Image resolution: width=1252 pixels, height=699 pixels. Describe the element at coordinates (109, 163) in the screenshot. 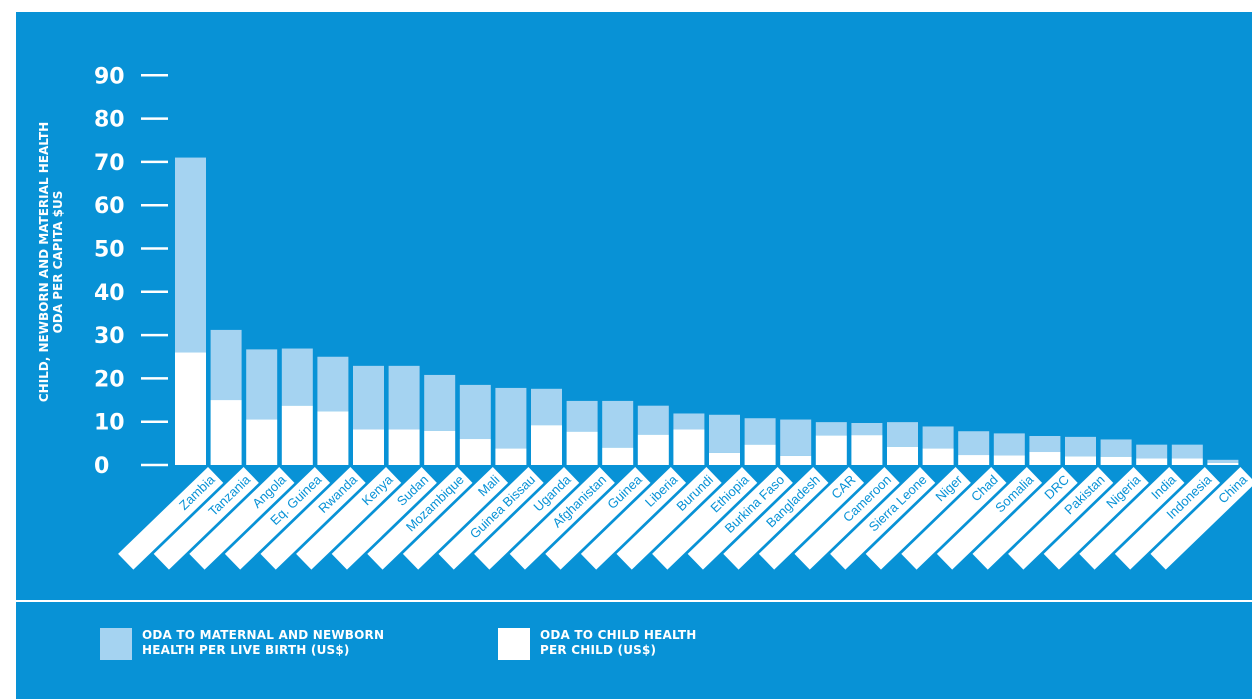

I see `y-tick-label: 70` at that location.